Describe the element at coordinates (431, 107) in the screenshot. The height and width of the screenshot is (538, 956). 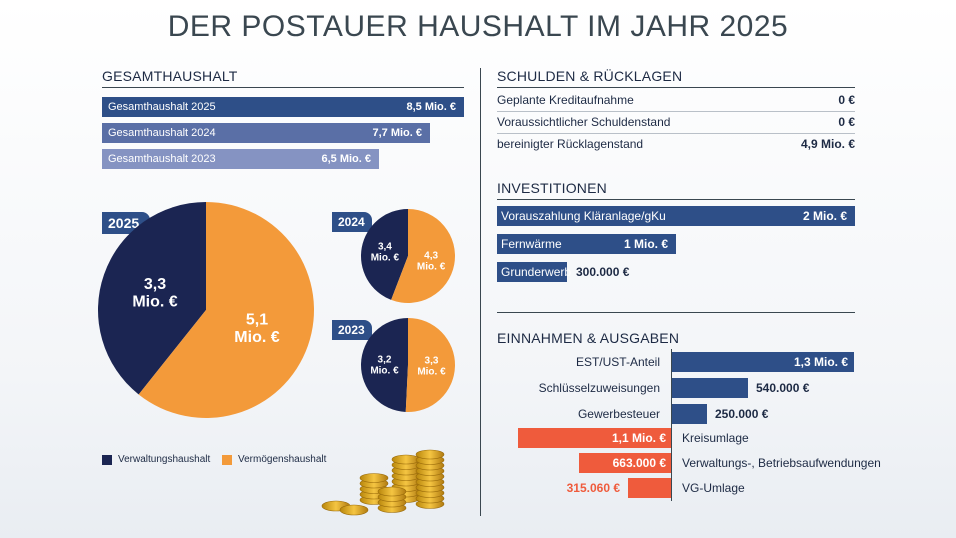
I see `gesamthaushalt-bar-value: 8,5 Mio. €` at that location.